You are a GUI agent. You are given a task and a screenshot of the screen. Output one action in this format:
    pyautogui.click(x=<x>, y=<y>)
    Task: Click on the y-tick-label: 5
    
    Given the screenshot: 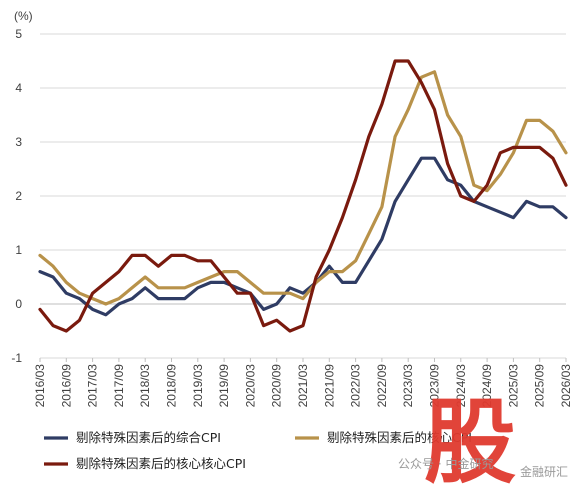 What is the action you would take?
    pyautogui.click(x=18, y=34)
    